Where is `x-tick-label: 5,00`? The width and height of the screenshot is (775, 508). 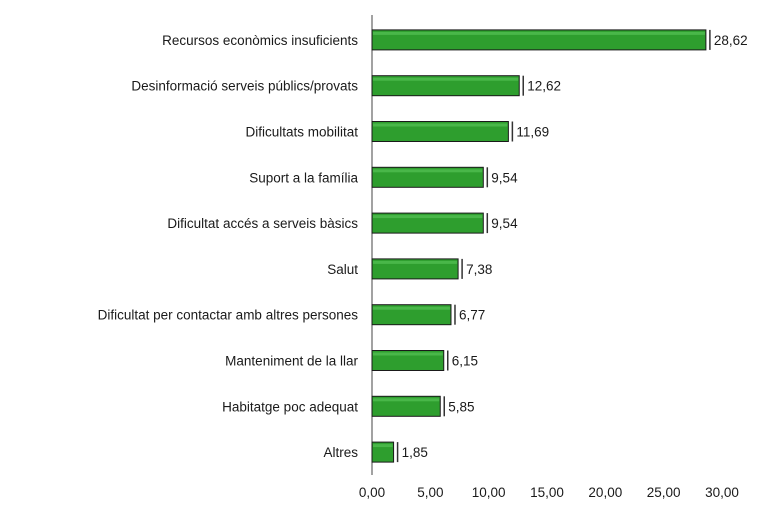 x-tick-label: 5,00 is located at coordinates (430, 492).